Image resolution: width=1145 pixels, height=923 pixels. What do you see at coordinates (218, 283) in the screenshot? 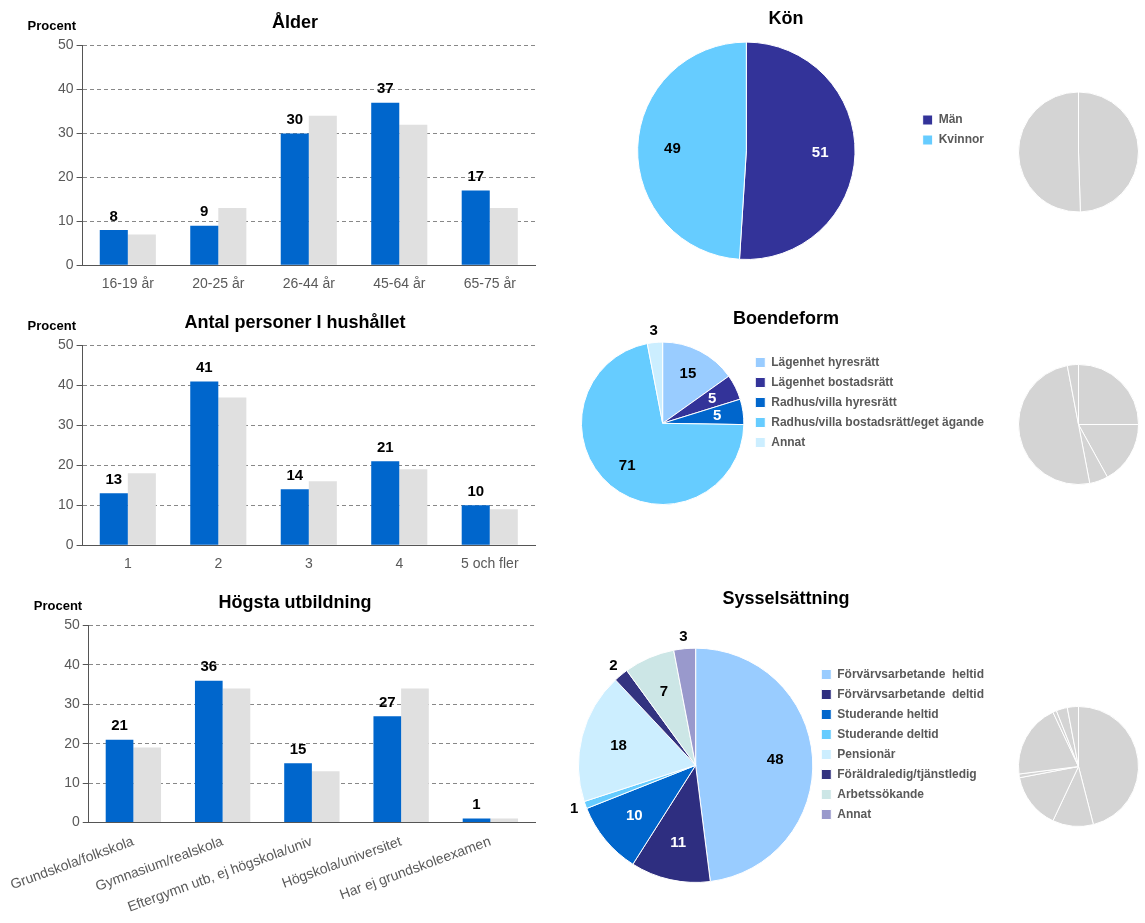
I see `x-tick-label: 20-25 år` at bounding box center [218, 283].